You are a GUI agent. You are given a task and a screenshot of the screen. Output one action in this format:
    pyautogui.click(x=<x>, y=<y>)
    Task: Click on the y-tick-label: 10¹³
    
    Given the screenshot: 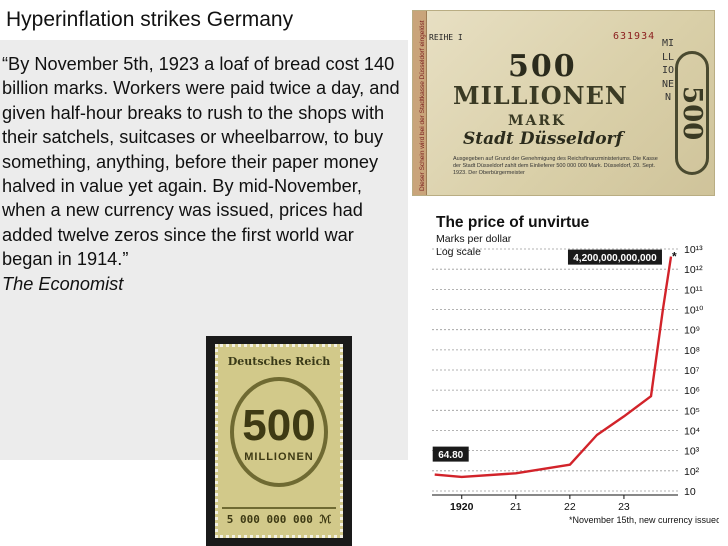 What is the action you would take?
    pyautogui.click(x=693, y=250)
    